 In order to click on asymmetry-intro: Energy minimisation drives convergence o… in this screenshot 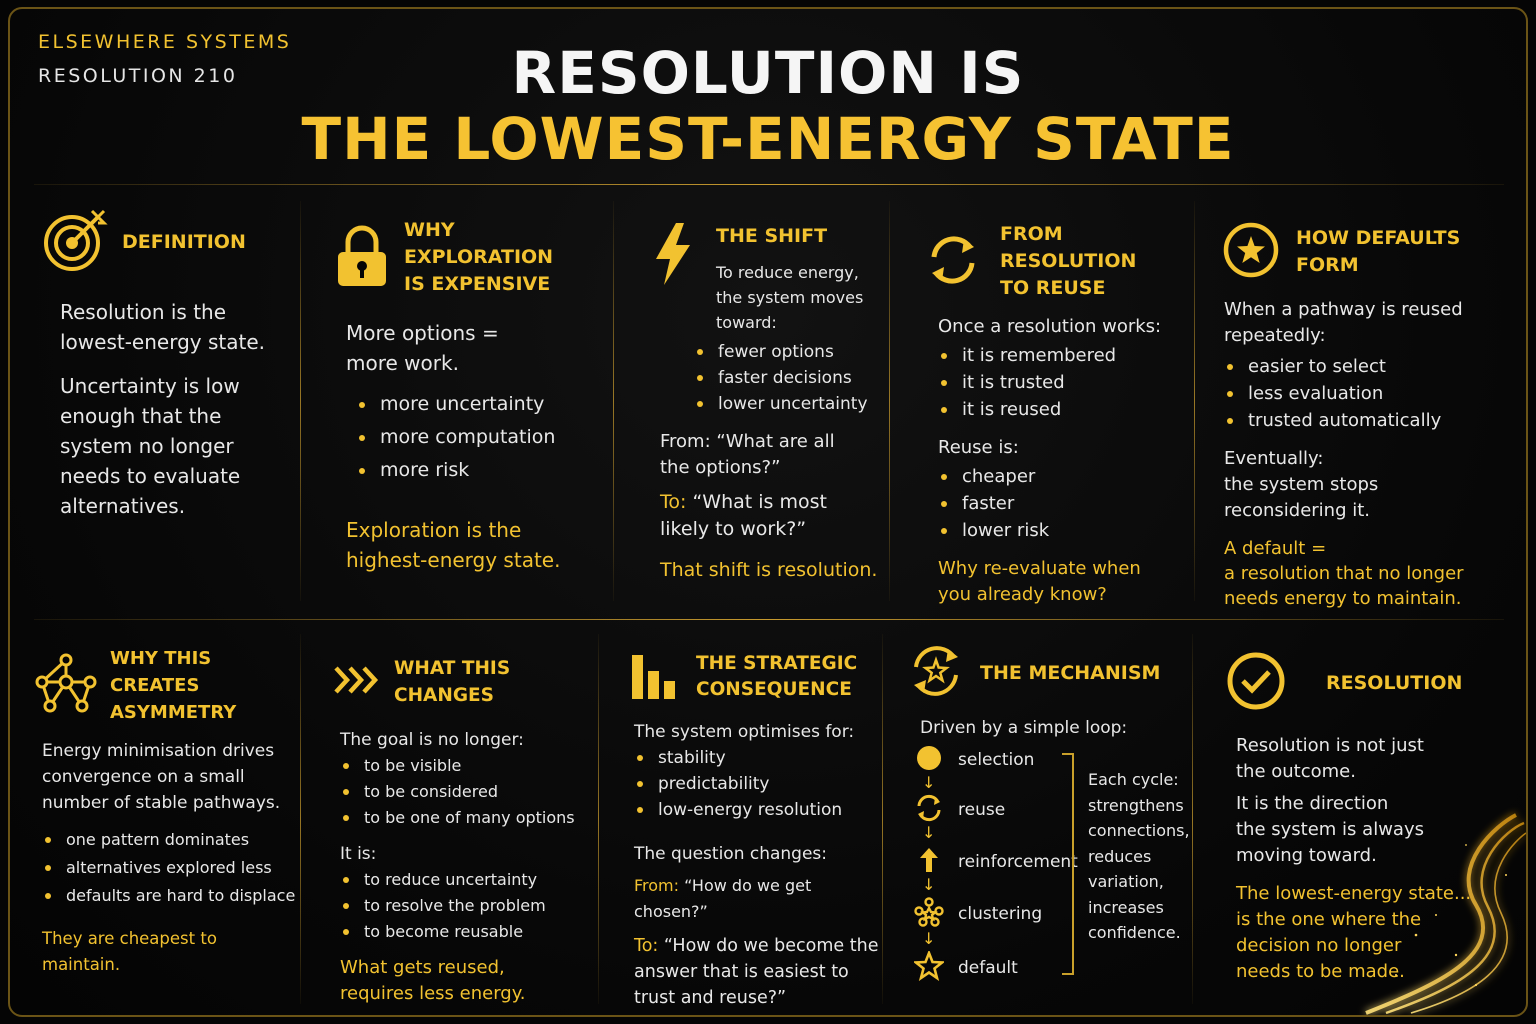, I will do `click(161, 777)`.